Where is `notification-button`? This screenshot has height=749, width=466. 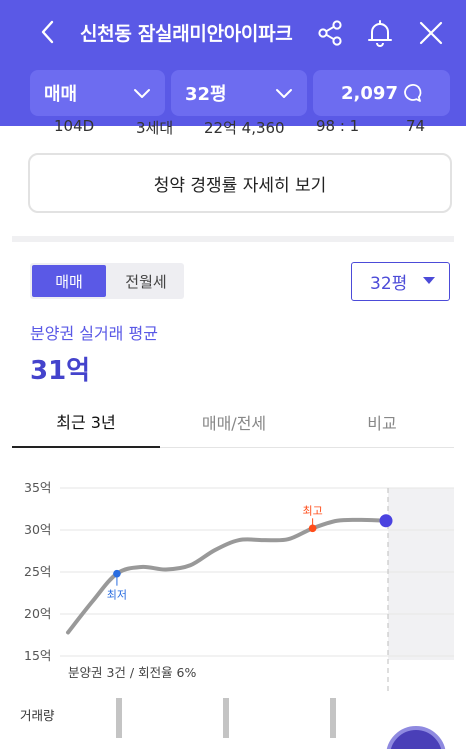
notification-button is located at coordinates (380, 33).